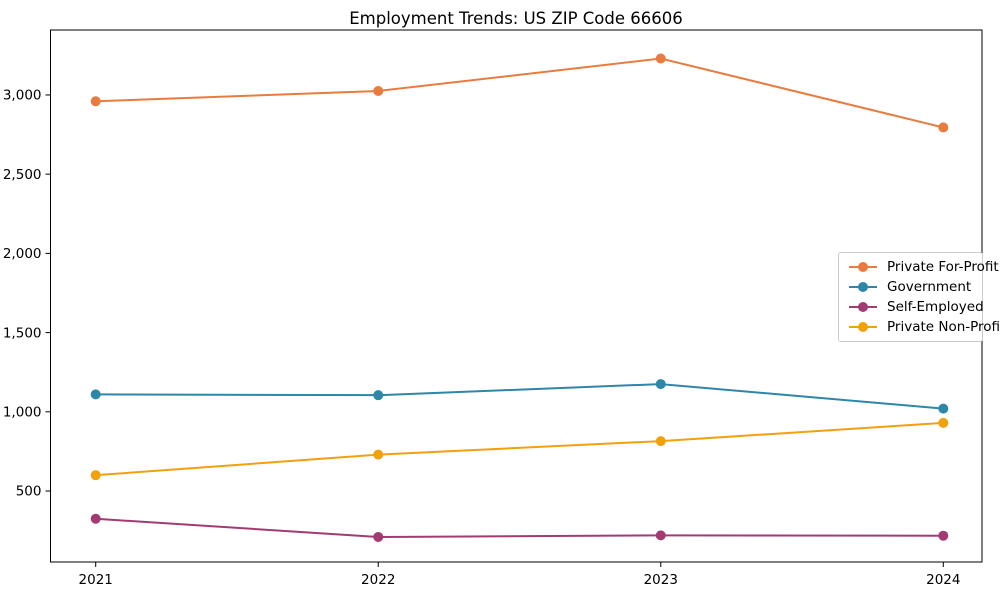 This screenshot has width=1000, height=600. I want to click on legend-label: Government, so click(929, 287).